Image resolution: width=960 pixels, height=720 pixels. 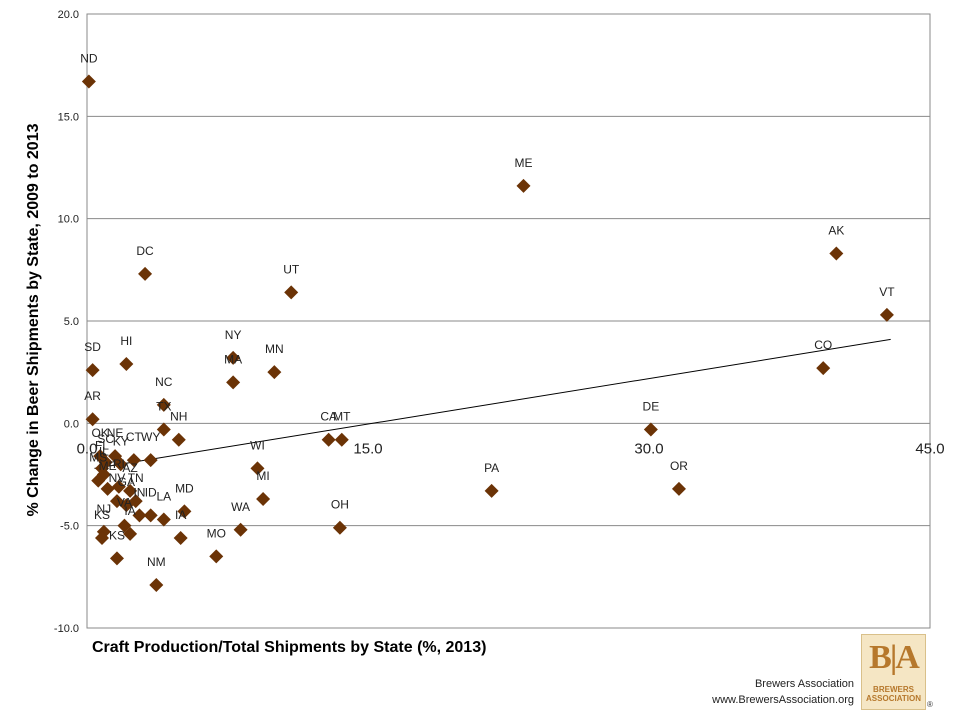 What do you see at coordinates (178, 417) in the screenshot?
I see `point-label-nh: NH` at bounding box center [178, 417].